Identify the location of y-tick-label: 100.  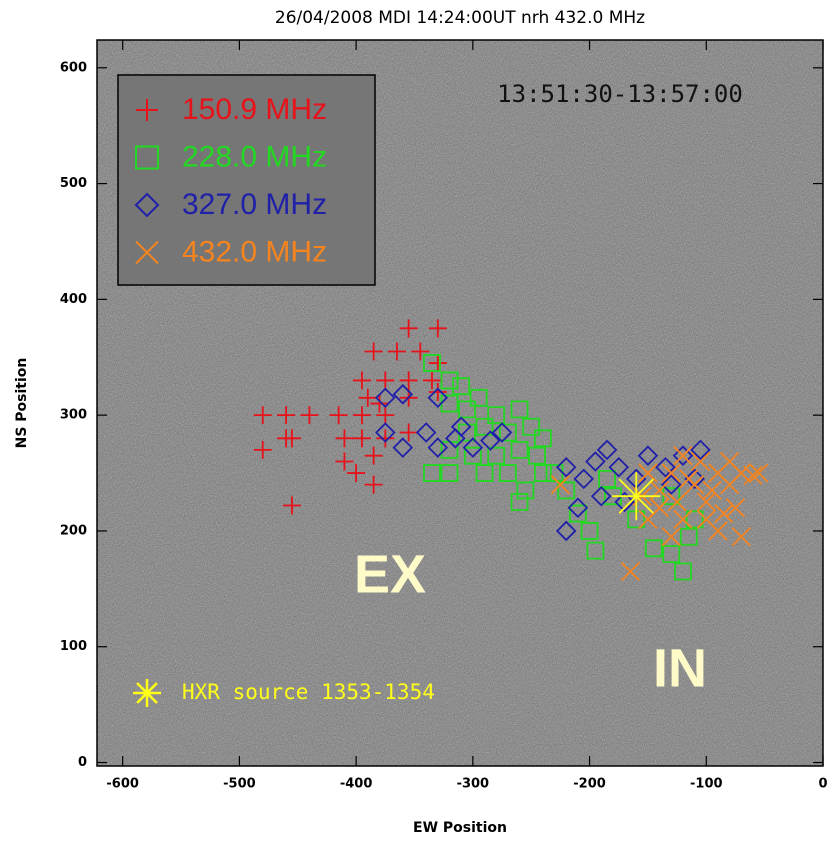
(73, 646).